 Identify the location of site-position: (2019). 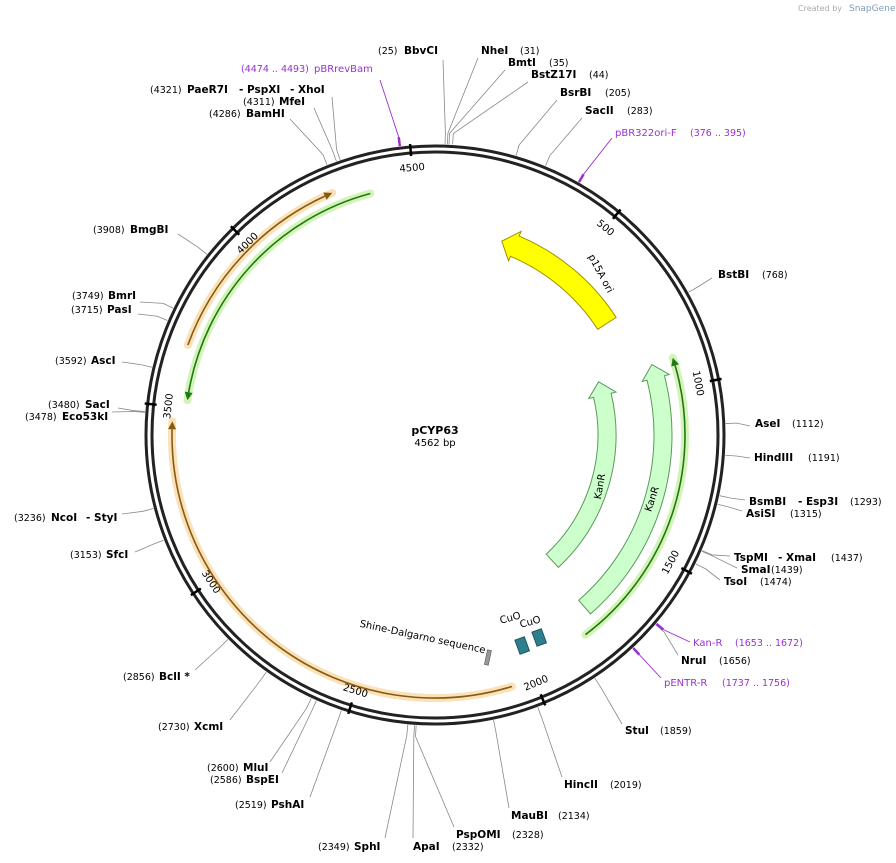
(626, 785).